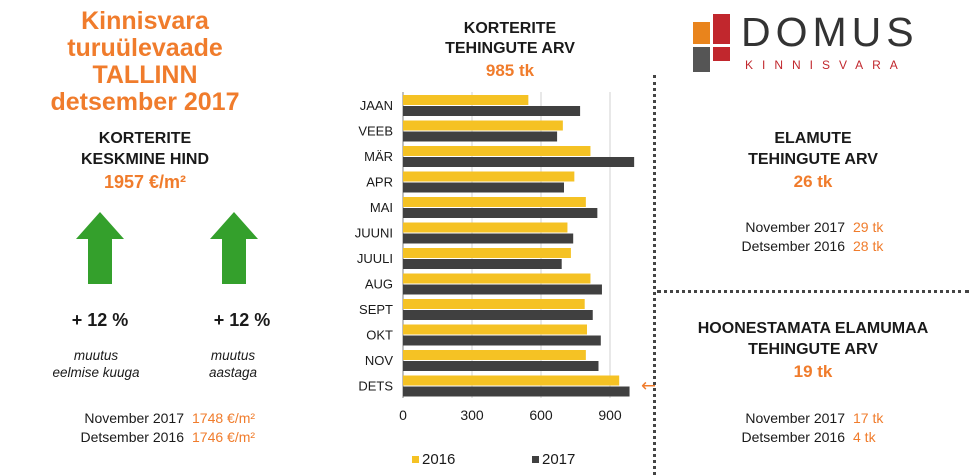  I want to click on report-title-line2: TALLINN, so click(145, 75).